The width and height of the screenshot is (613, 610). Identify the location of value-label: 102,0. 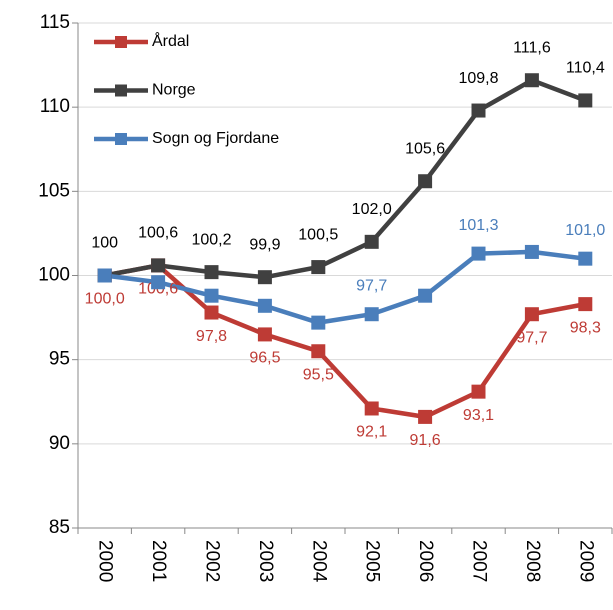
(372, 209).